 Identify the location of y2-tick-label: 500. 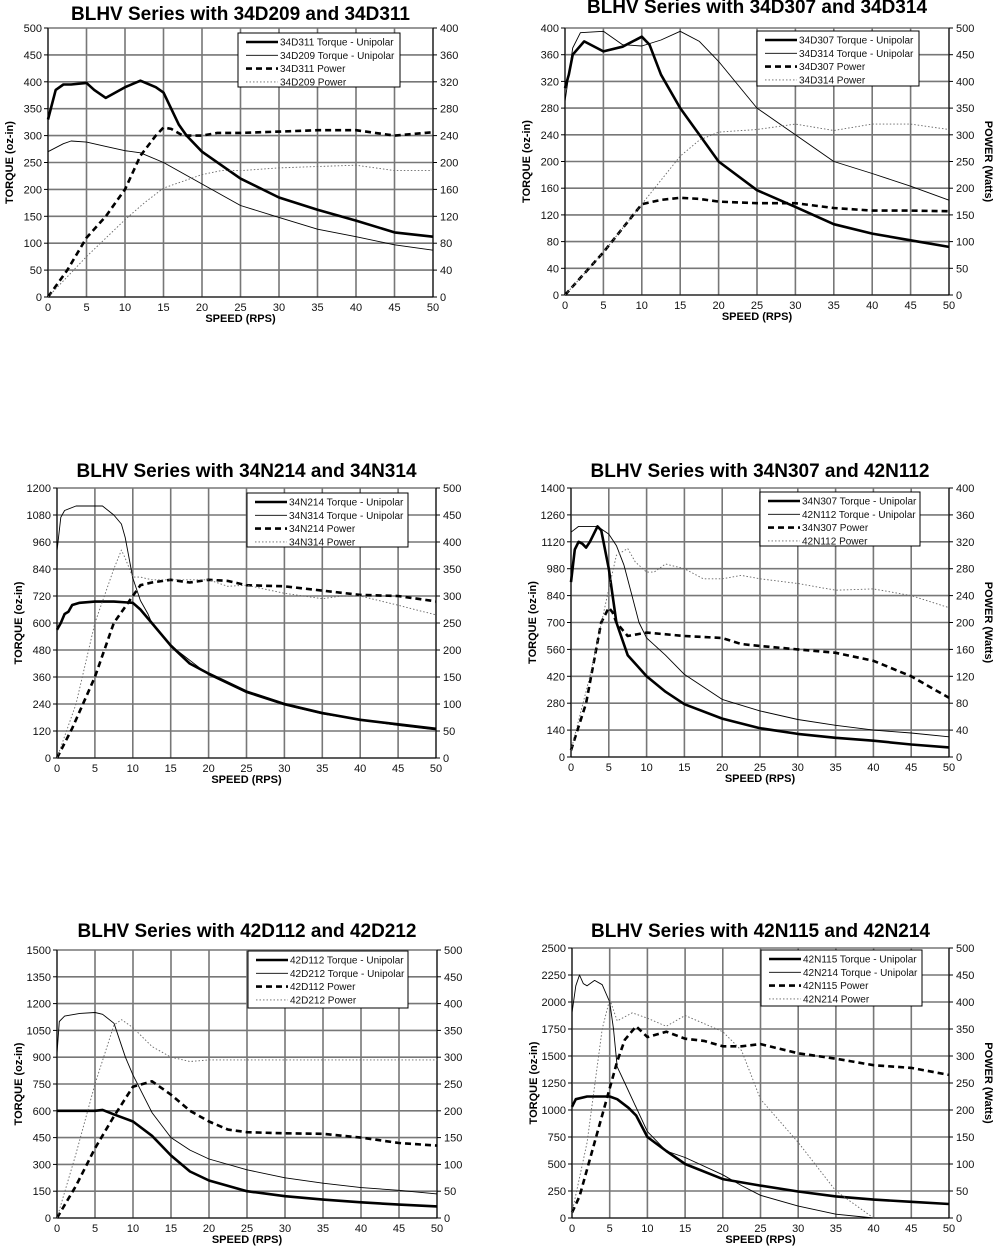
(453, 951).